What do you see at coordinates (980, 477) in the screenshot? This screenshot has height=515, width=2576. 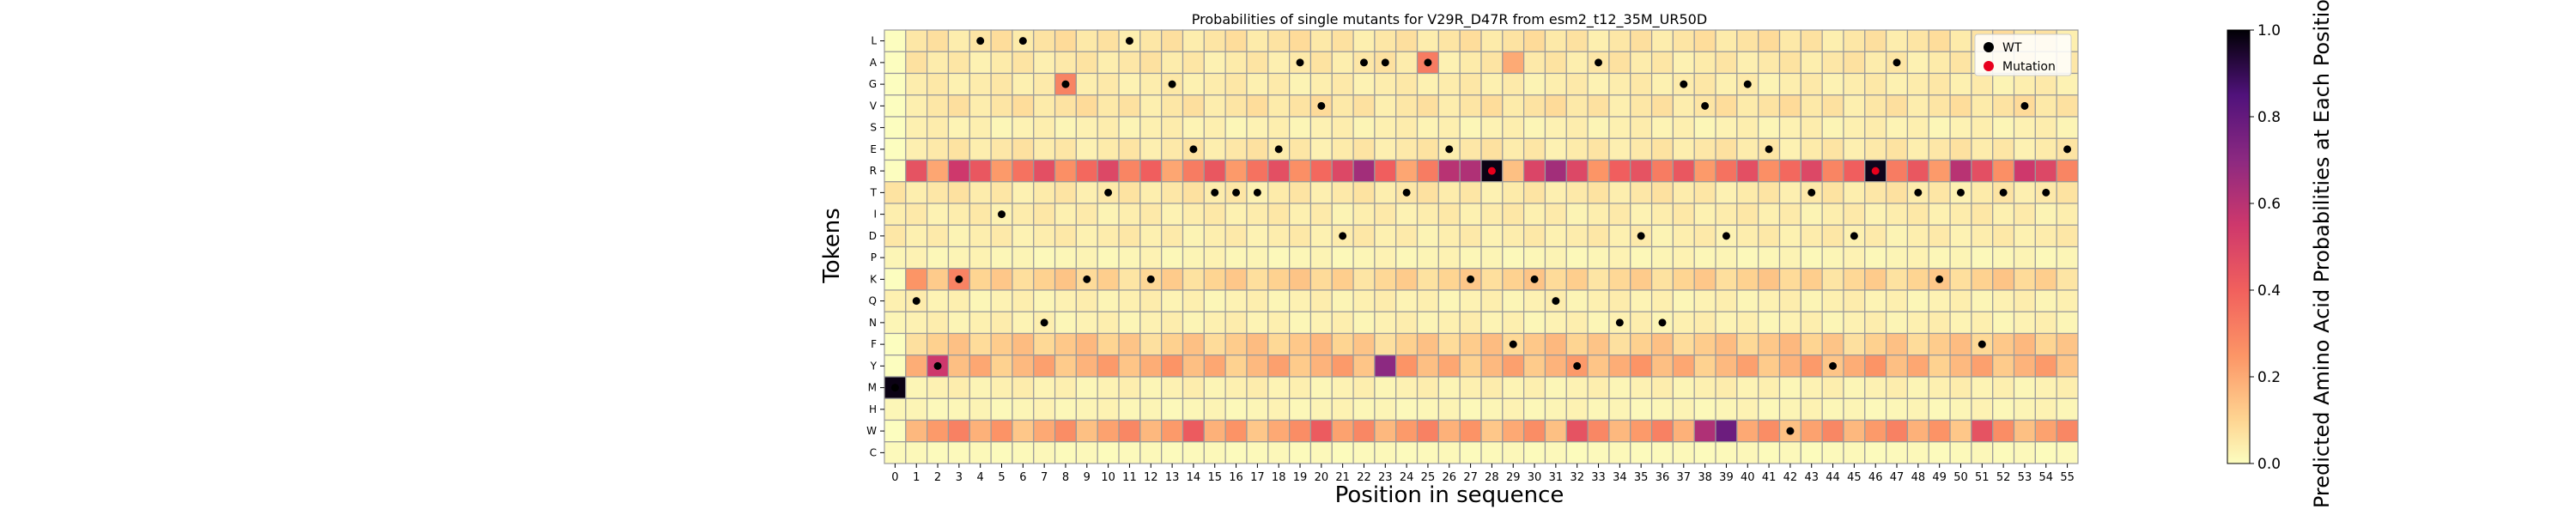 I see `x-tick-label: 4` at bounding box center [980, 477].